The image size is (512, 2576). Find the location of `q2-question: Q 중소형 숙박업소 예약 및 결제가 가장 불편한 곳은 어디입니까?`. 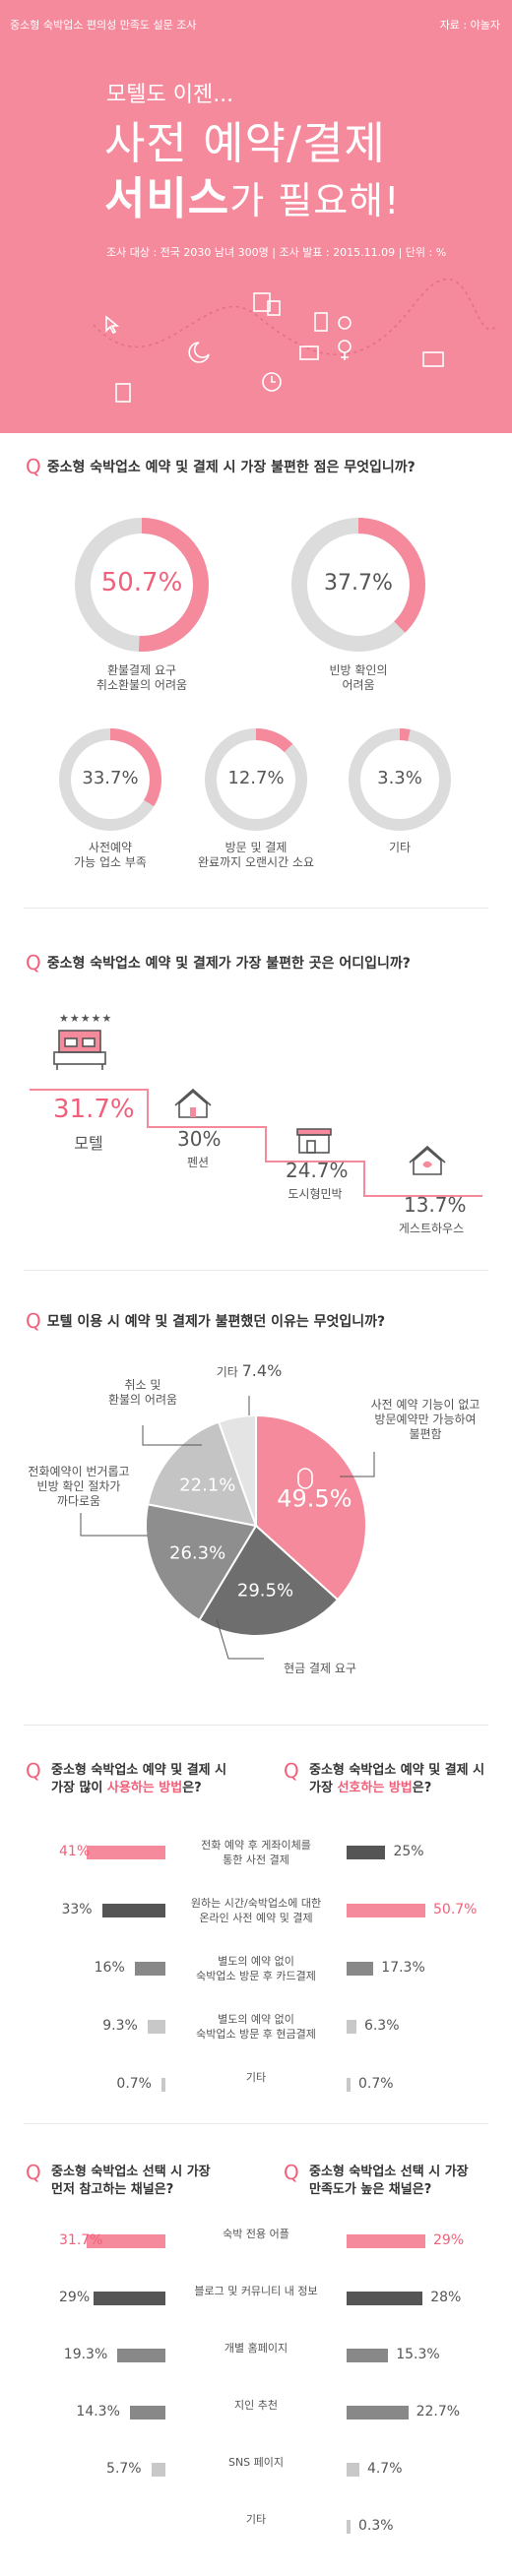

q2-question: Q 중소형 숙박업소 예약 및 결제가 가장 불편한 곳은 어디입니까? is located at coordinates (218, 963).